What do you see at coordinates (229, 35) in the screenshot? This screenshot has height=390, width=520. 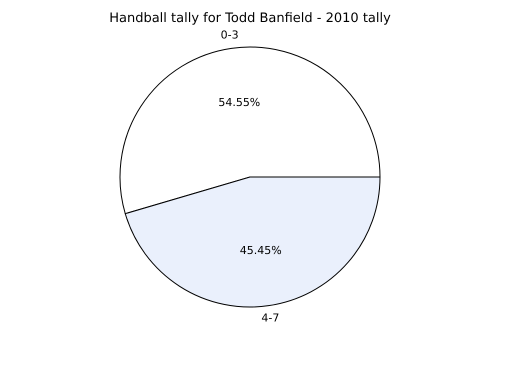 I see `slice-label: 0-3` at bounding box center [229, 35].